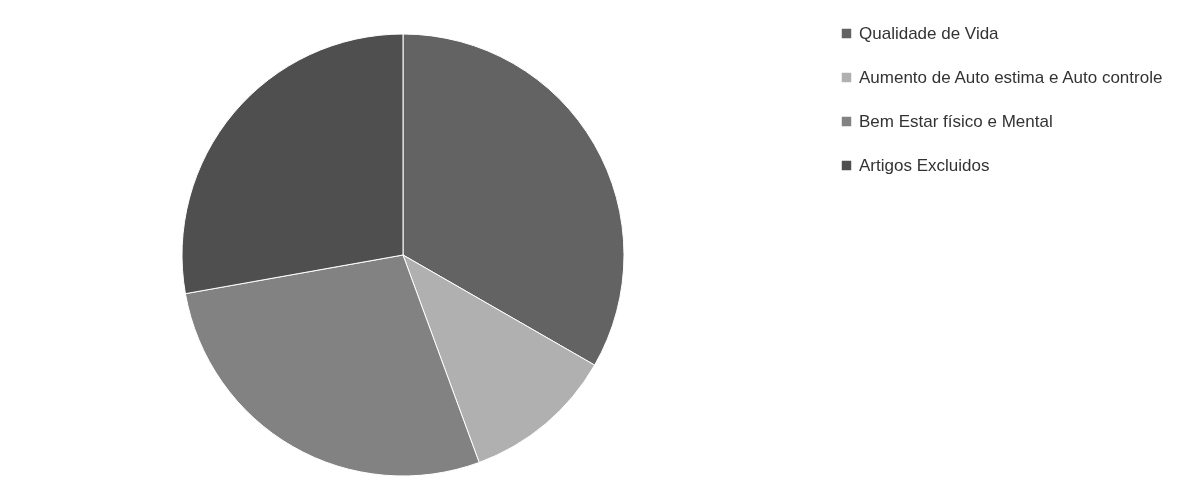 Image resolution: width=1194 pixels, height=503 pixels. I want to click on legend-label: Bem Estar físico e Mental, so click(956, 121).